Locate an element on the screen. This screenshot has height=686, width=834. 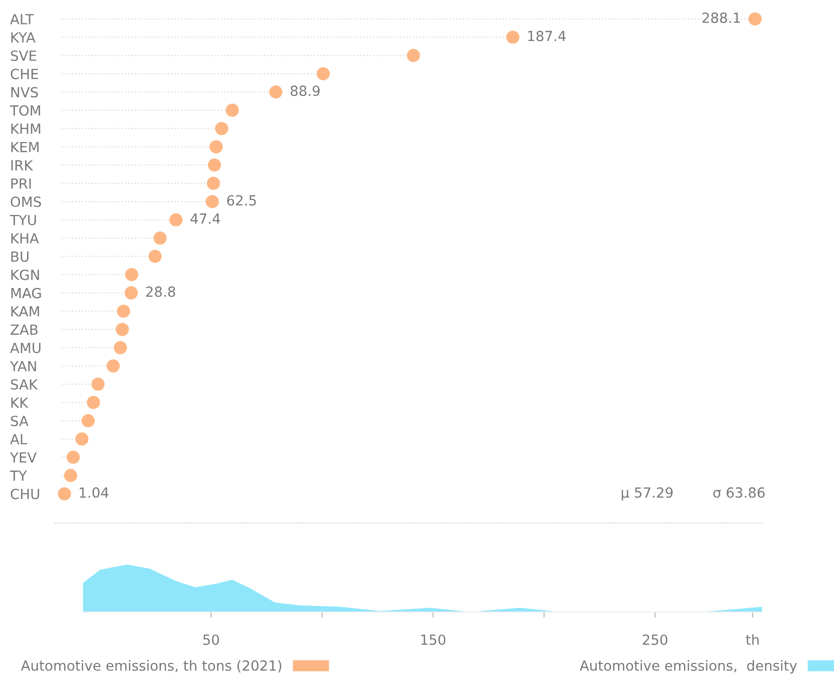
y-tick-label: KGN is located at coordinates (25, 275).